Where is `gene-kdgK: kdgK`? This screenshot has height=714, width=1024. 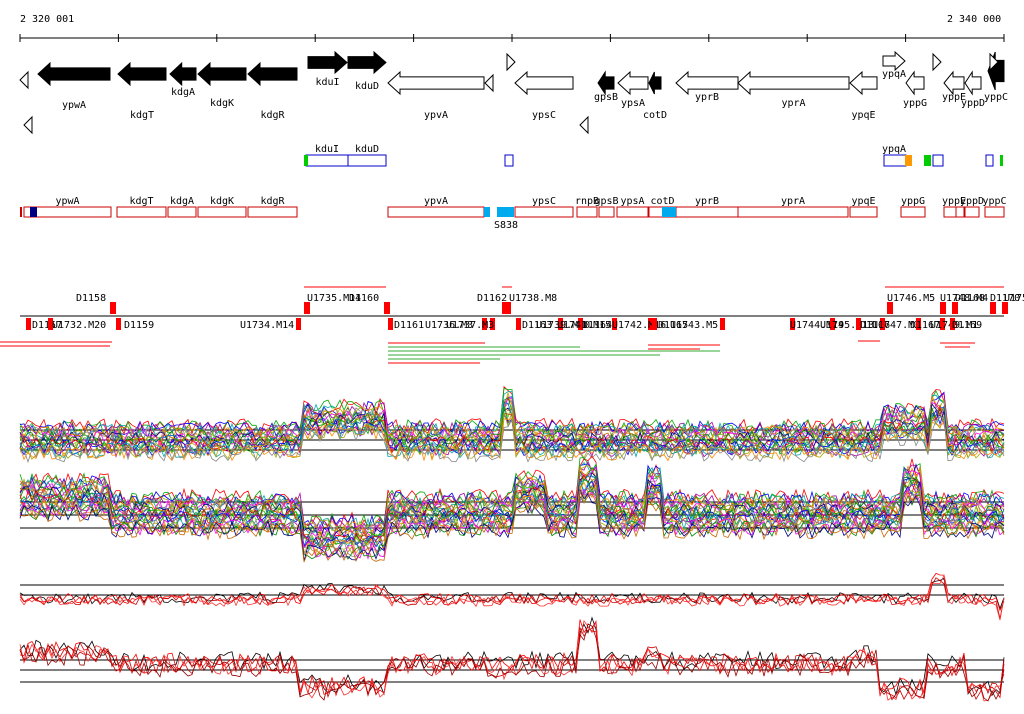
gene-kdgK: kdgK is located at coordinates (222, 85).